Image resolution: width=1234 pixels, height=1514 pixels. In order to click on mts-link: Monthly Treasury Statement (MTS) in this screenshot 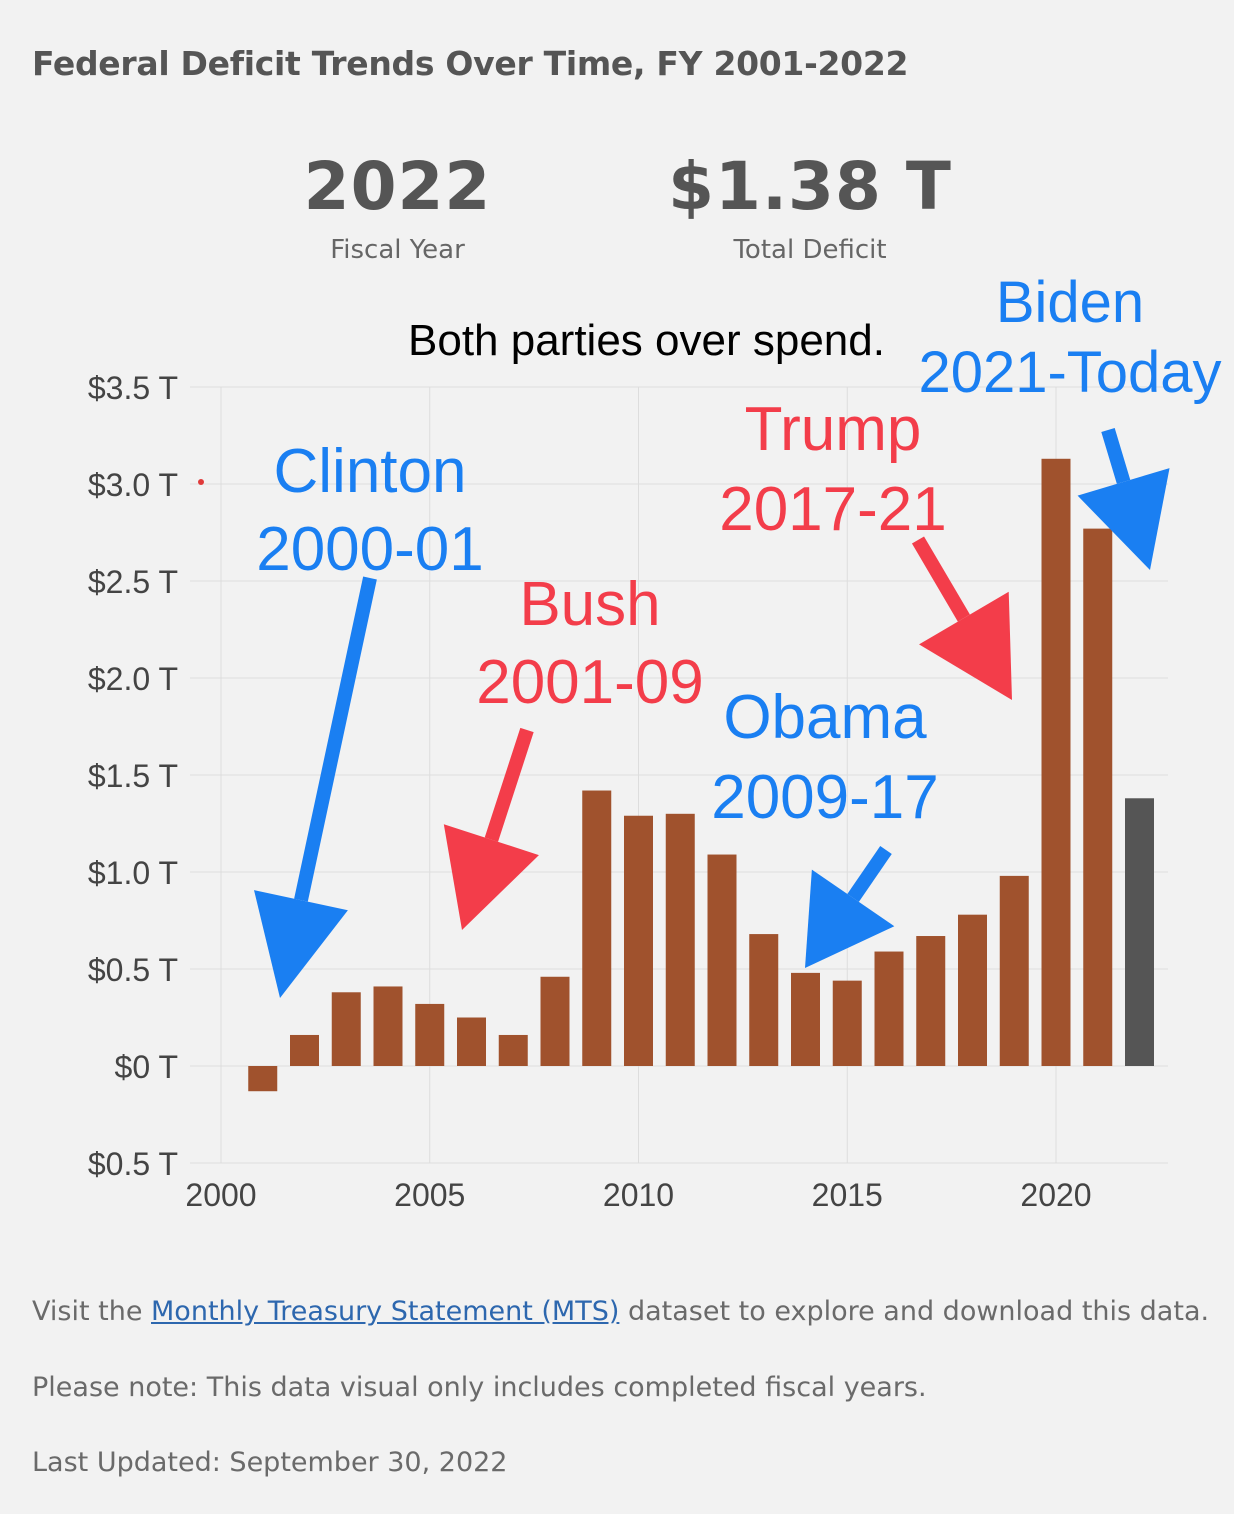, I will do `click(385, 1311)`.